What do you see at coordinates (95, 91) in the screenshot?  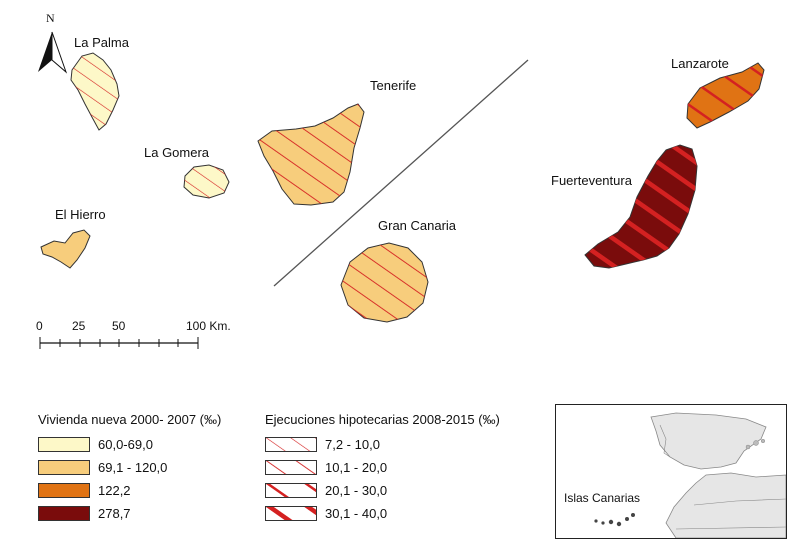 I see `island-la-palma` at bounding box center [95, 91].